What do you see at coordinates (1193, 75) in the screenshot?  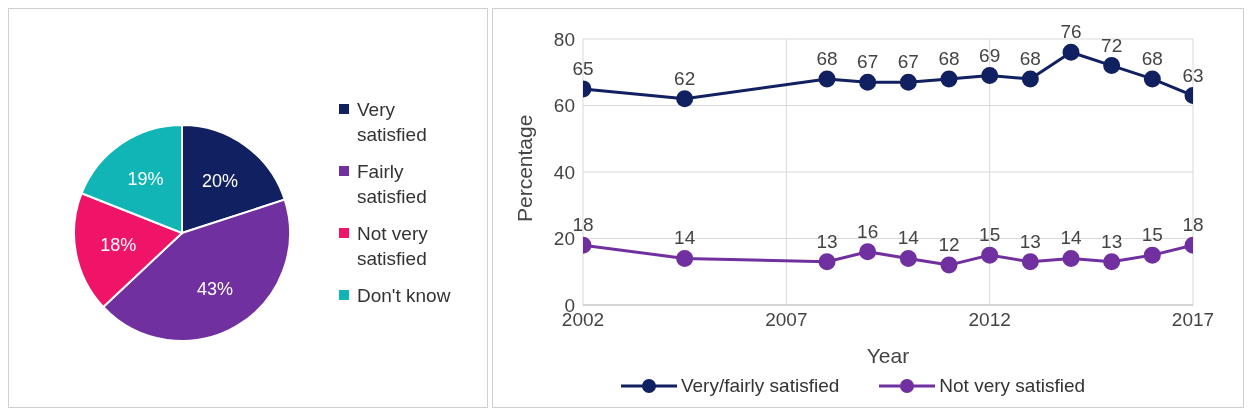 I see `data-label: 63` at bounding box center [1193, 75].